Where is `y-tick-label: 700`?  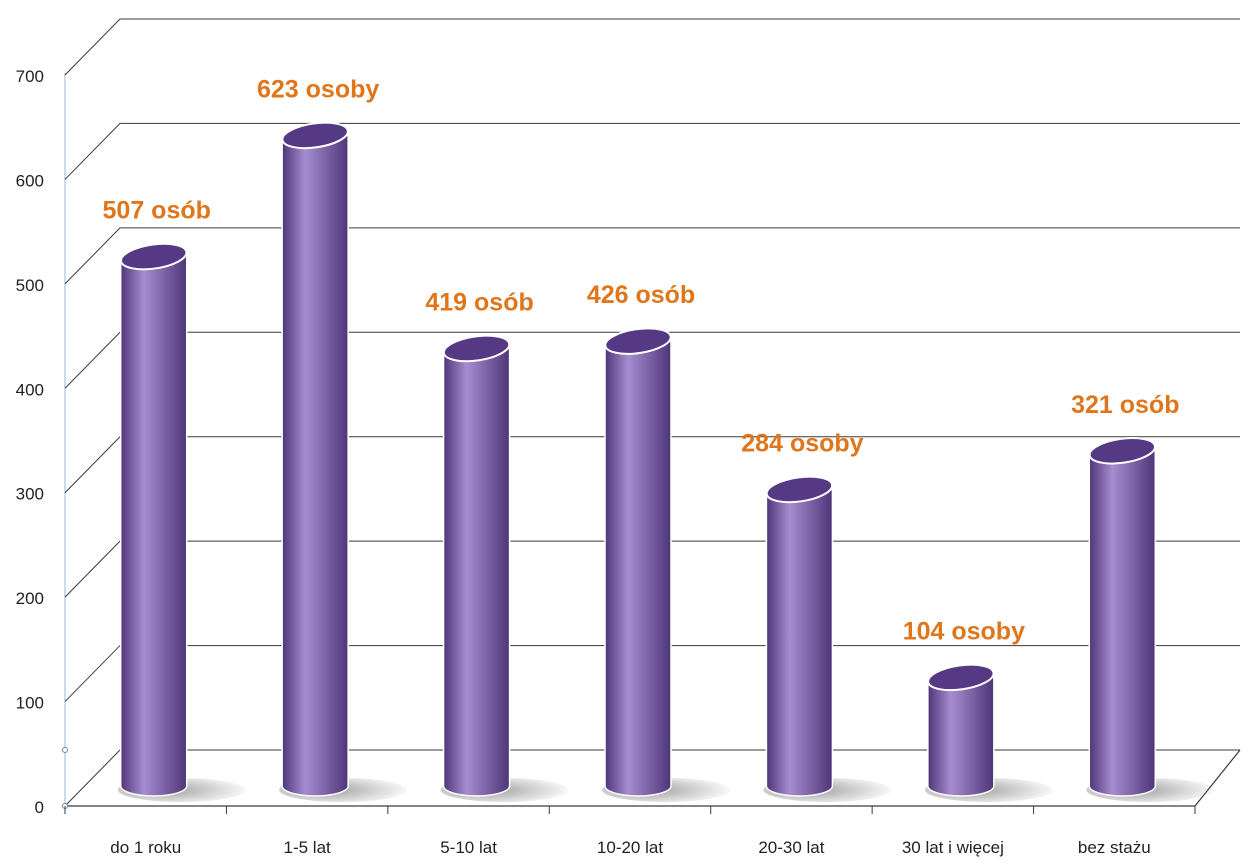
y-tick-label: 700 is located at coordinates (30, 76).